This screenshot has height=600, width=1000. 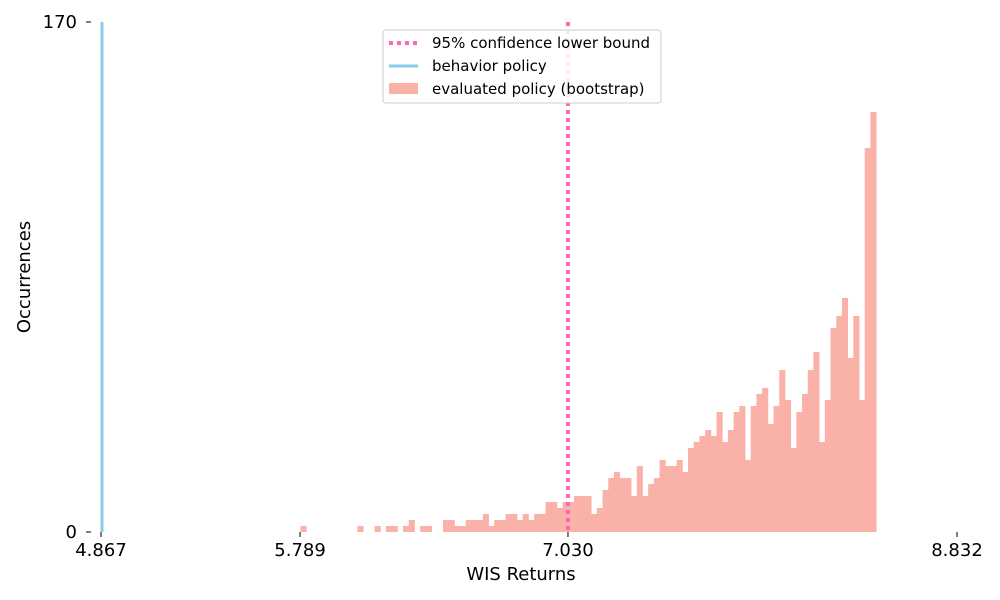 What do you see at coordinates (541, 43) in the screenshot?
I see `legend-label-bound: 95% confidence lower bound` at bounding box center [541, 43].